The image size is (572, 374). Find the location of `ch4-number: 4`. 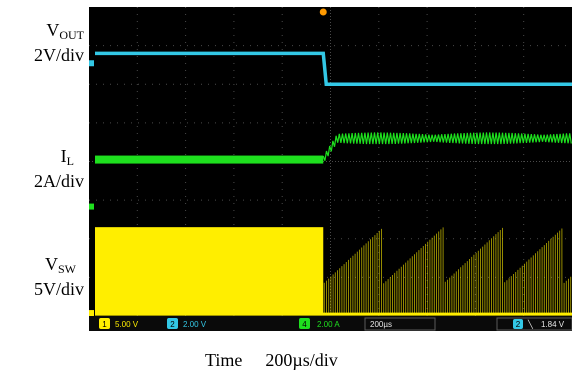

ch4-number: 4 is located at coordinates (304, 324).